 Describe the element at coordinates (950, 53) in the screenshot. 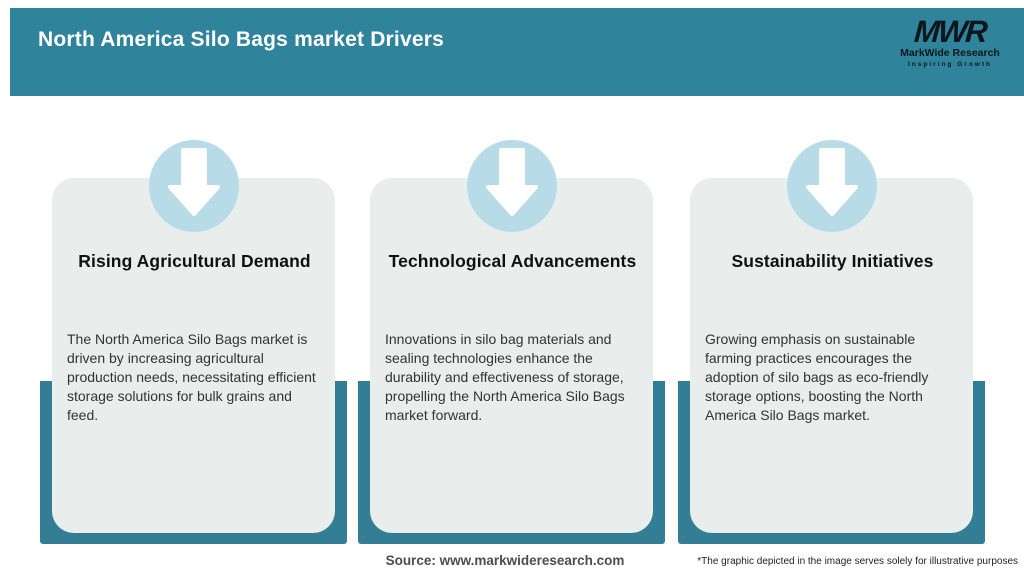

I see `logo-company-name: MarkWide Research` at that location.